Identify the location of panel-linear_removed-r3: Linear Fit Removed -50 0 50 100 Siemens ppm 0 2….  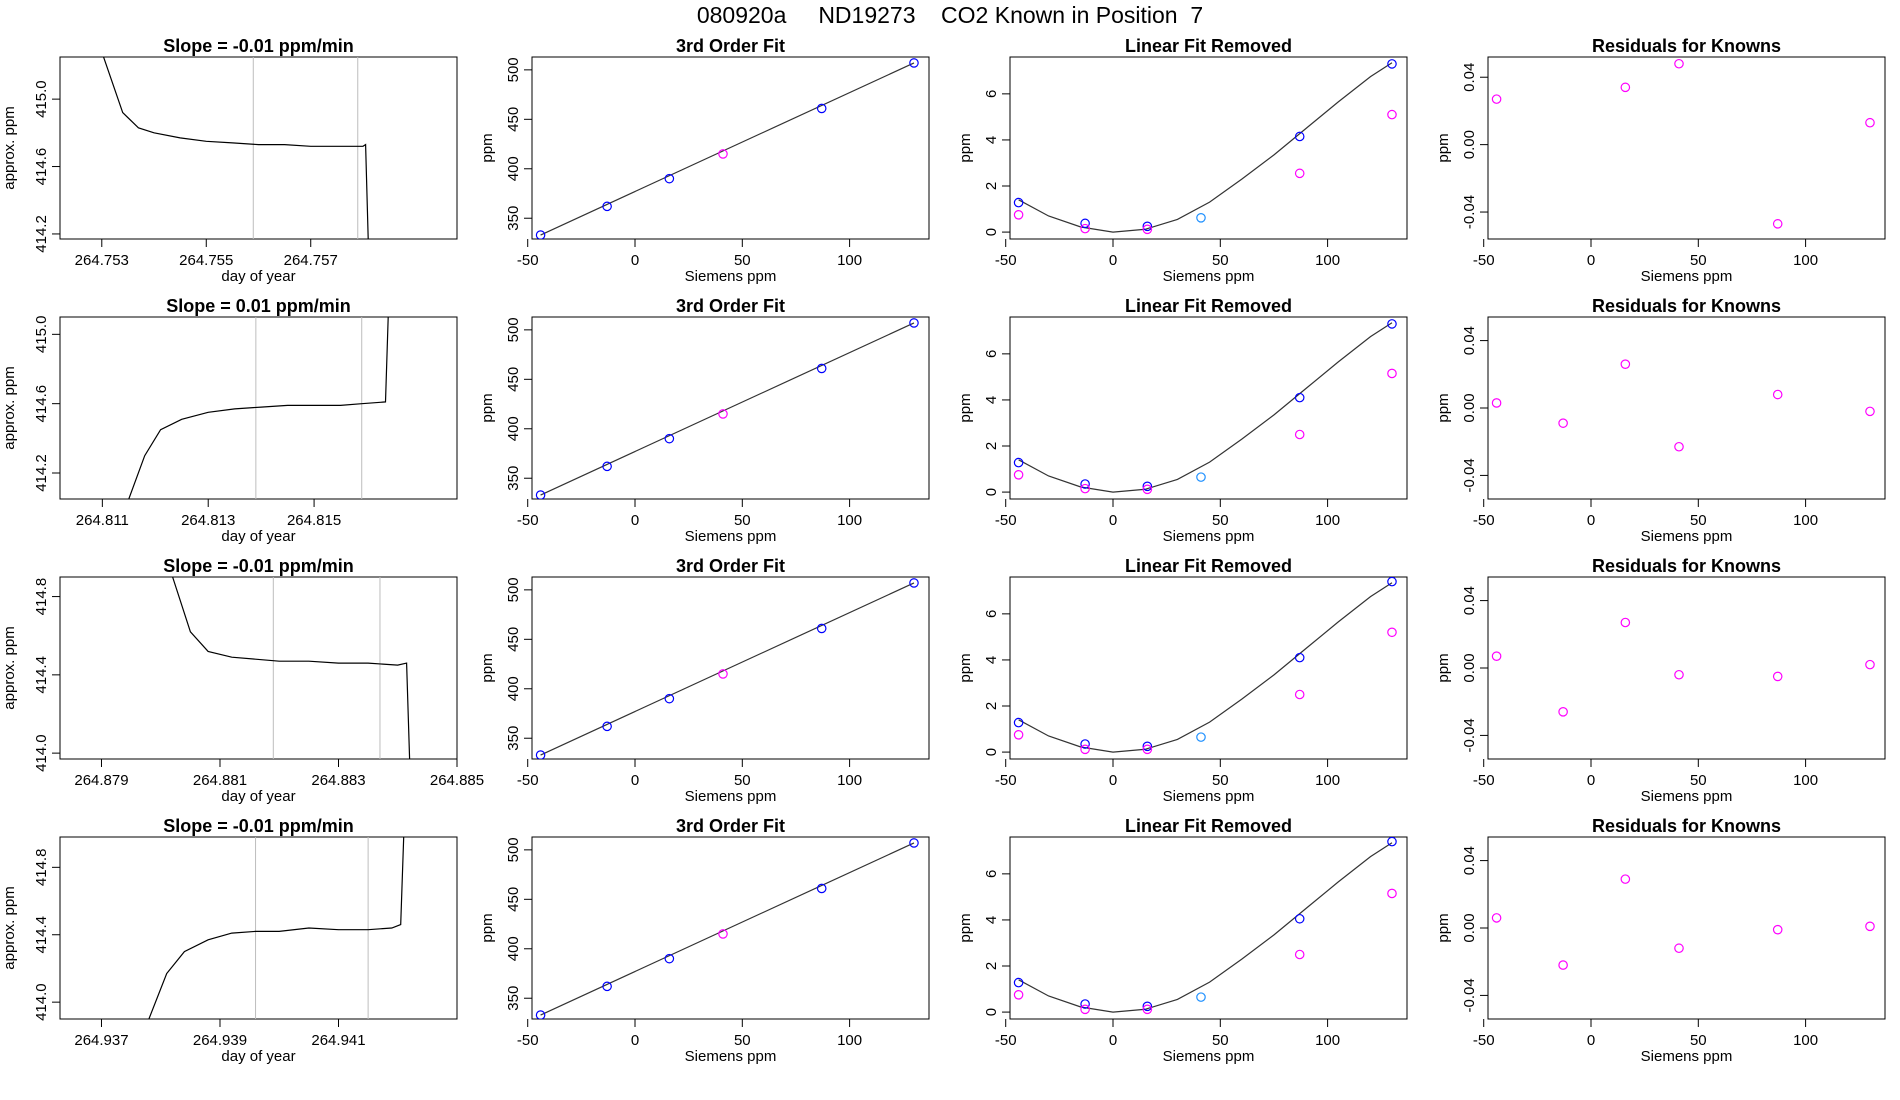
(1182, 680).